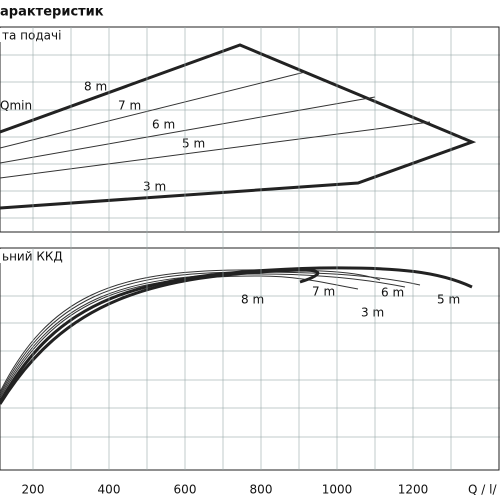 This screenshot has width=500, height=500. Describe the element at coordinates (16, 106) in the screenshot. I see `curve-label: Qmin` at that location.